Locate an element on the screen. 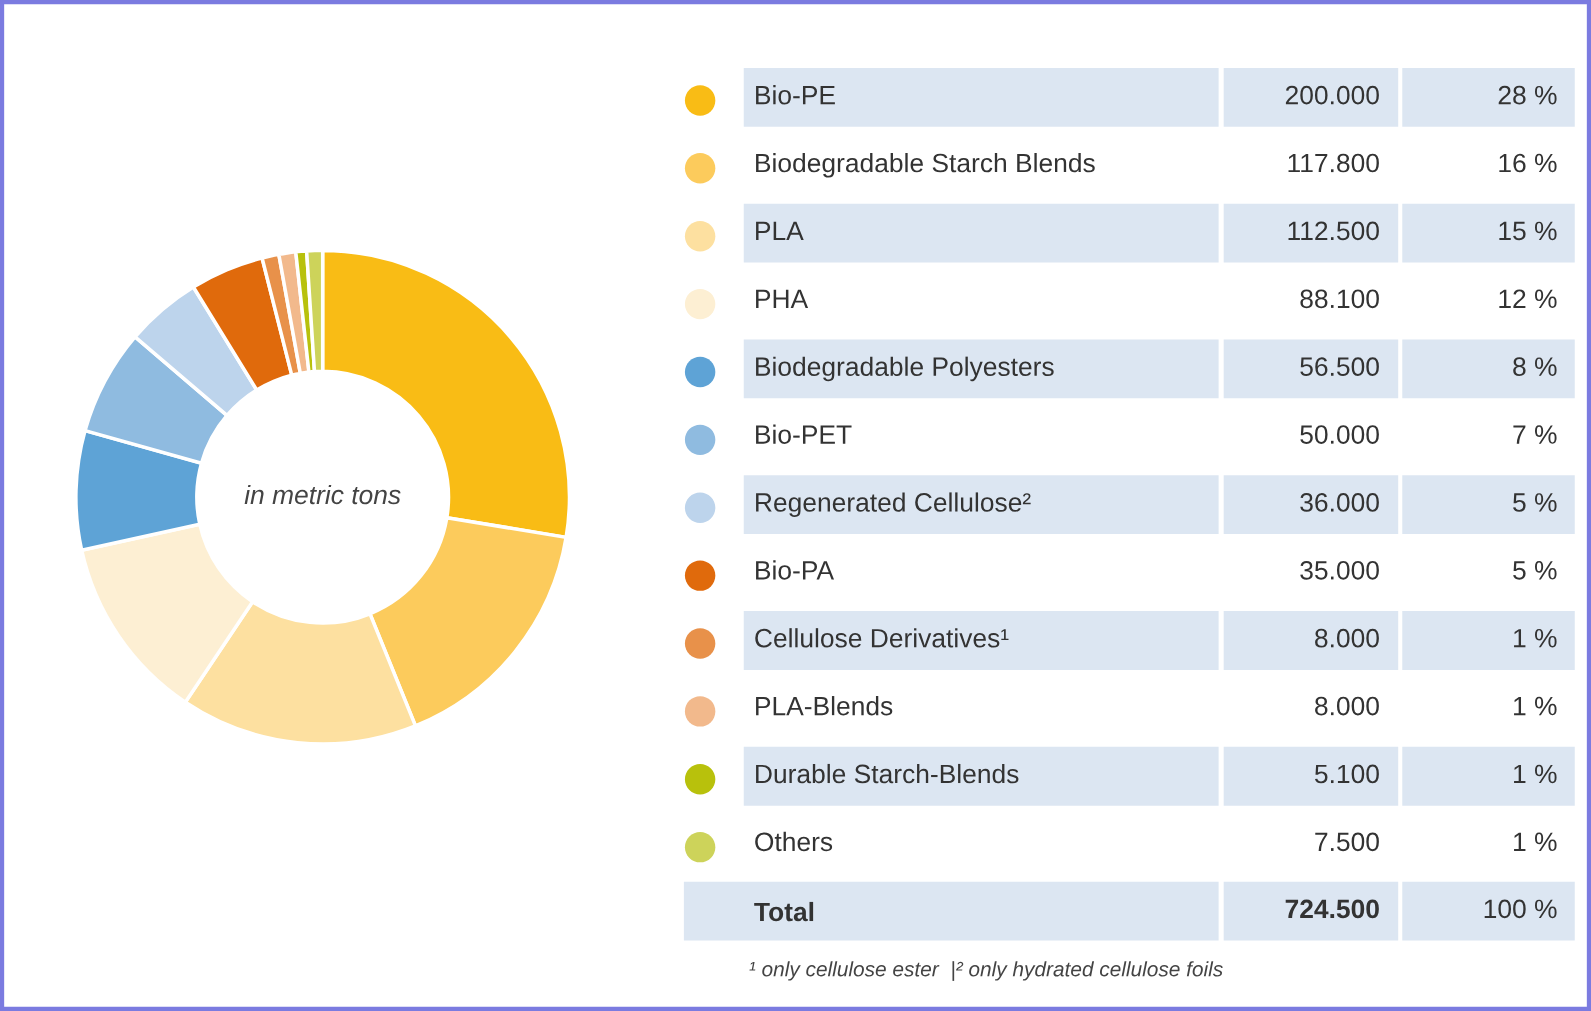  text: ¹ only cellulose ester |² only hydrated cellulose foils is located at coordinates (986, 971).